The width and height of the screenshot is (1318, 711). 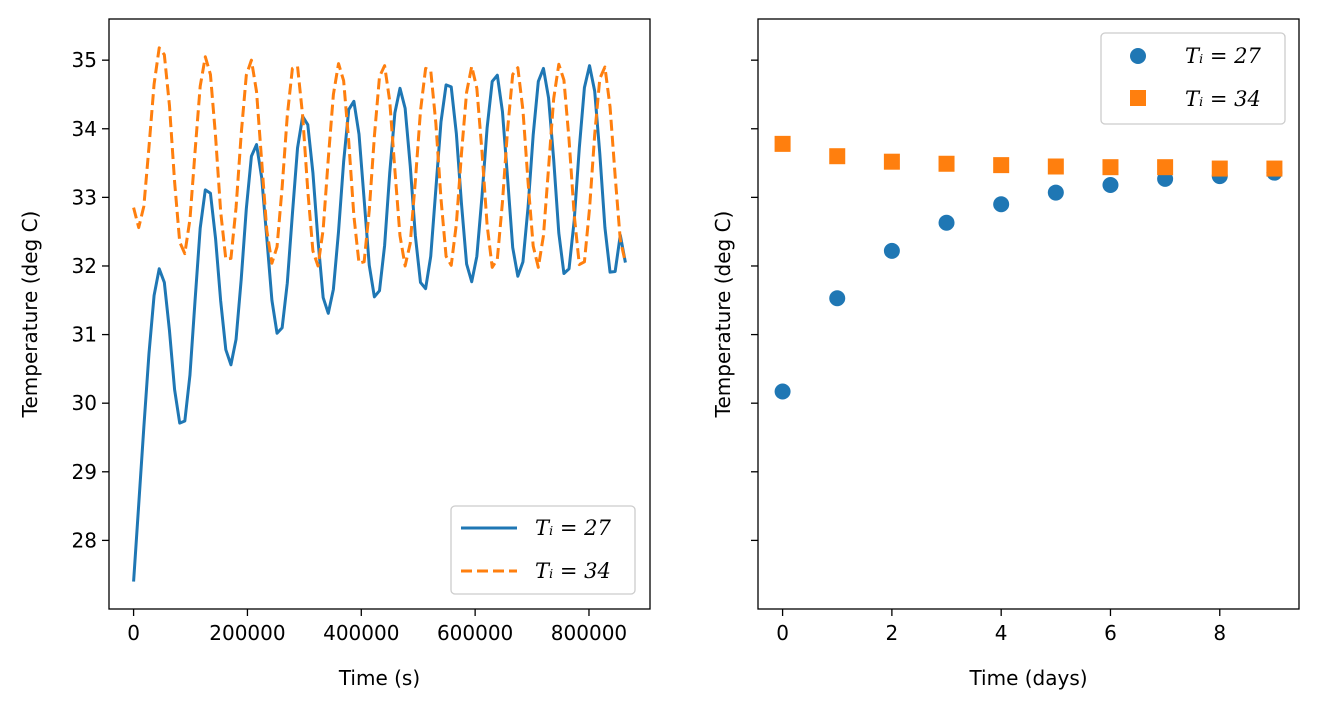 I want to click on x-tick-label: 8, so click(x=1219, y=633).